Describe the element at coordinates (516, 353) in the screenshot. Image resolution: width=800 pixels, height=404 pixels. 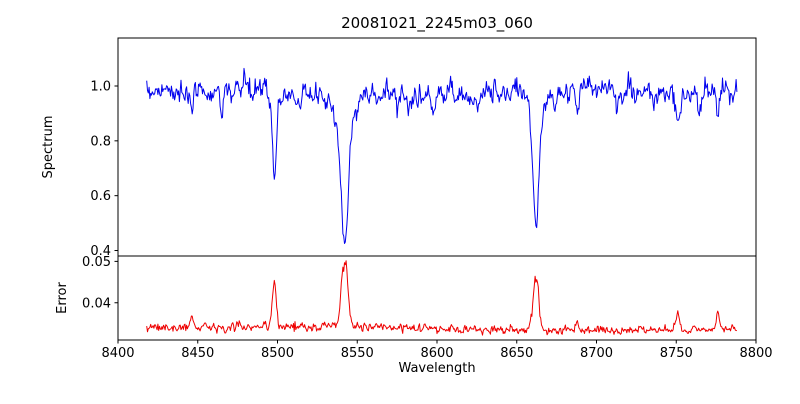
I see `x-tick-label: 8650` at that location.